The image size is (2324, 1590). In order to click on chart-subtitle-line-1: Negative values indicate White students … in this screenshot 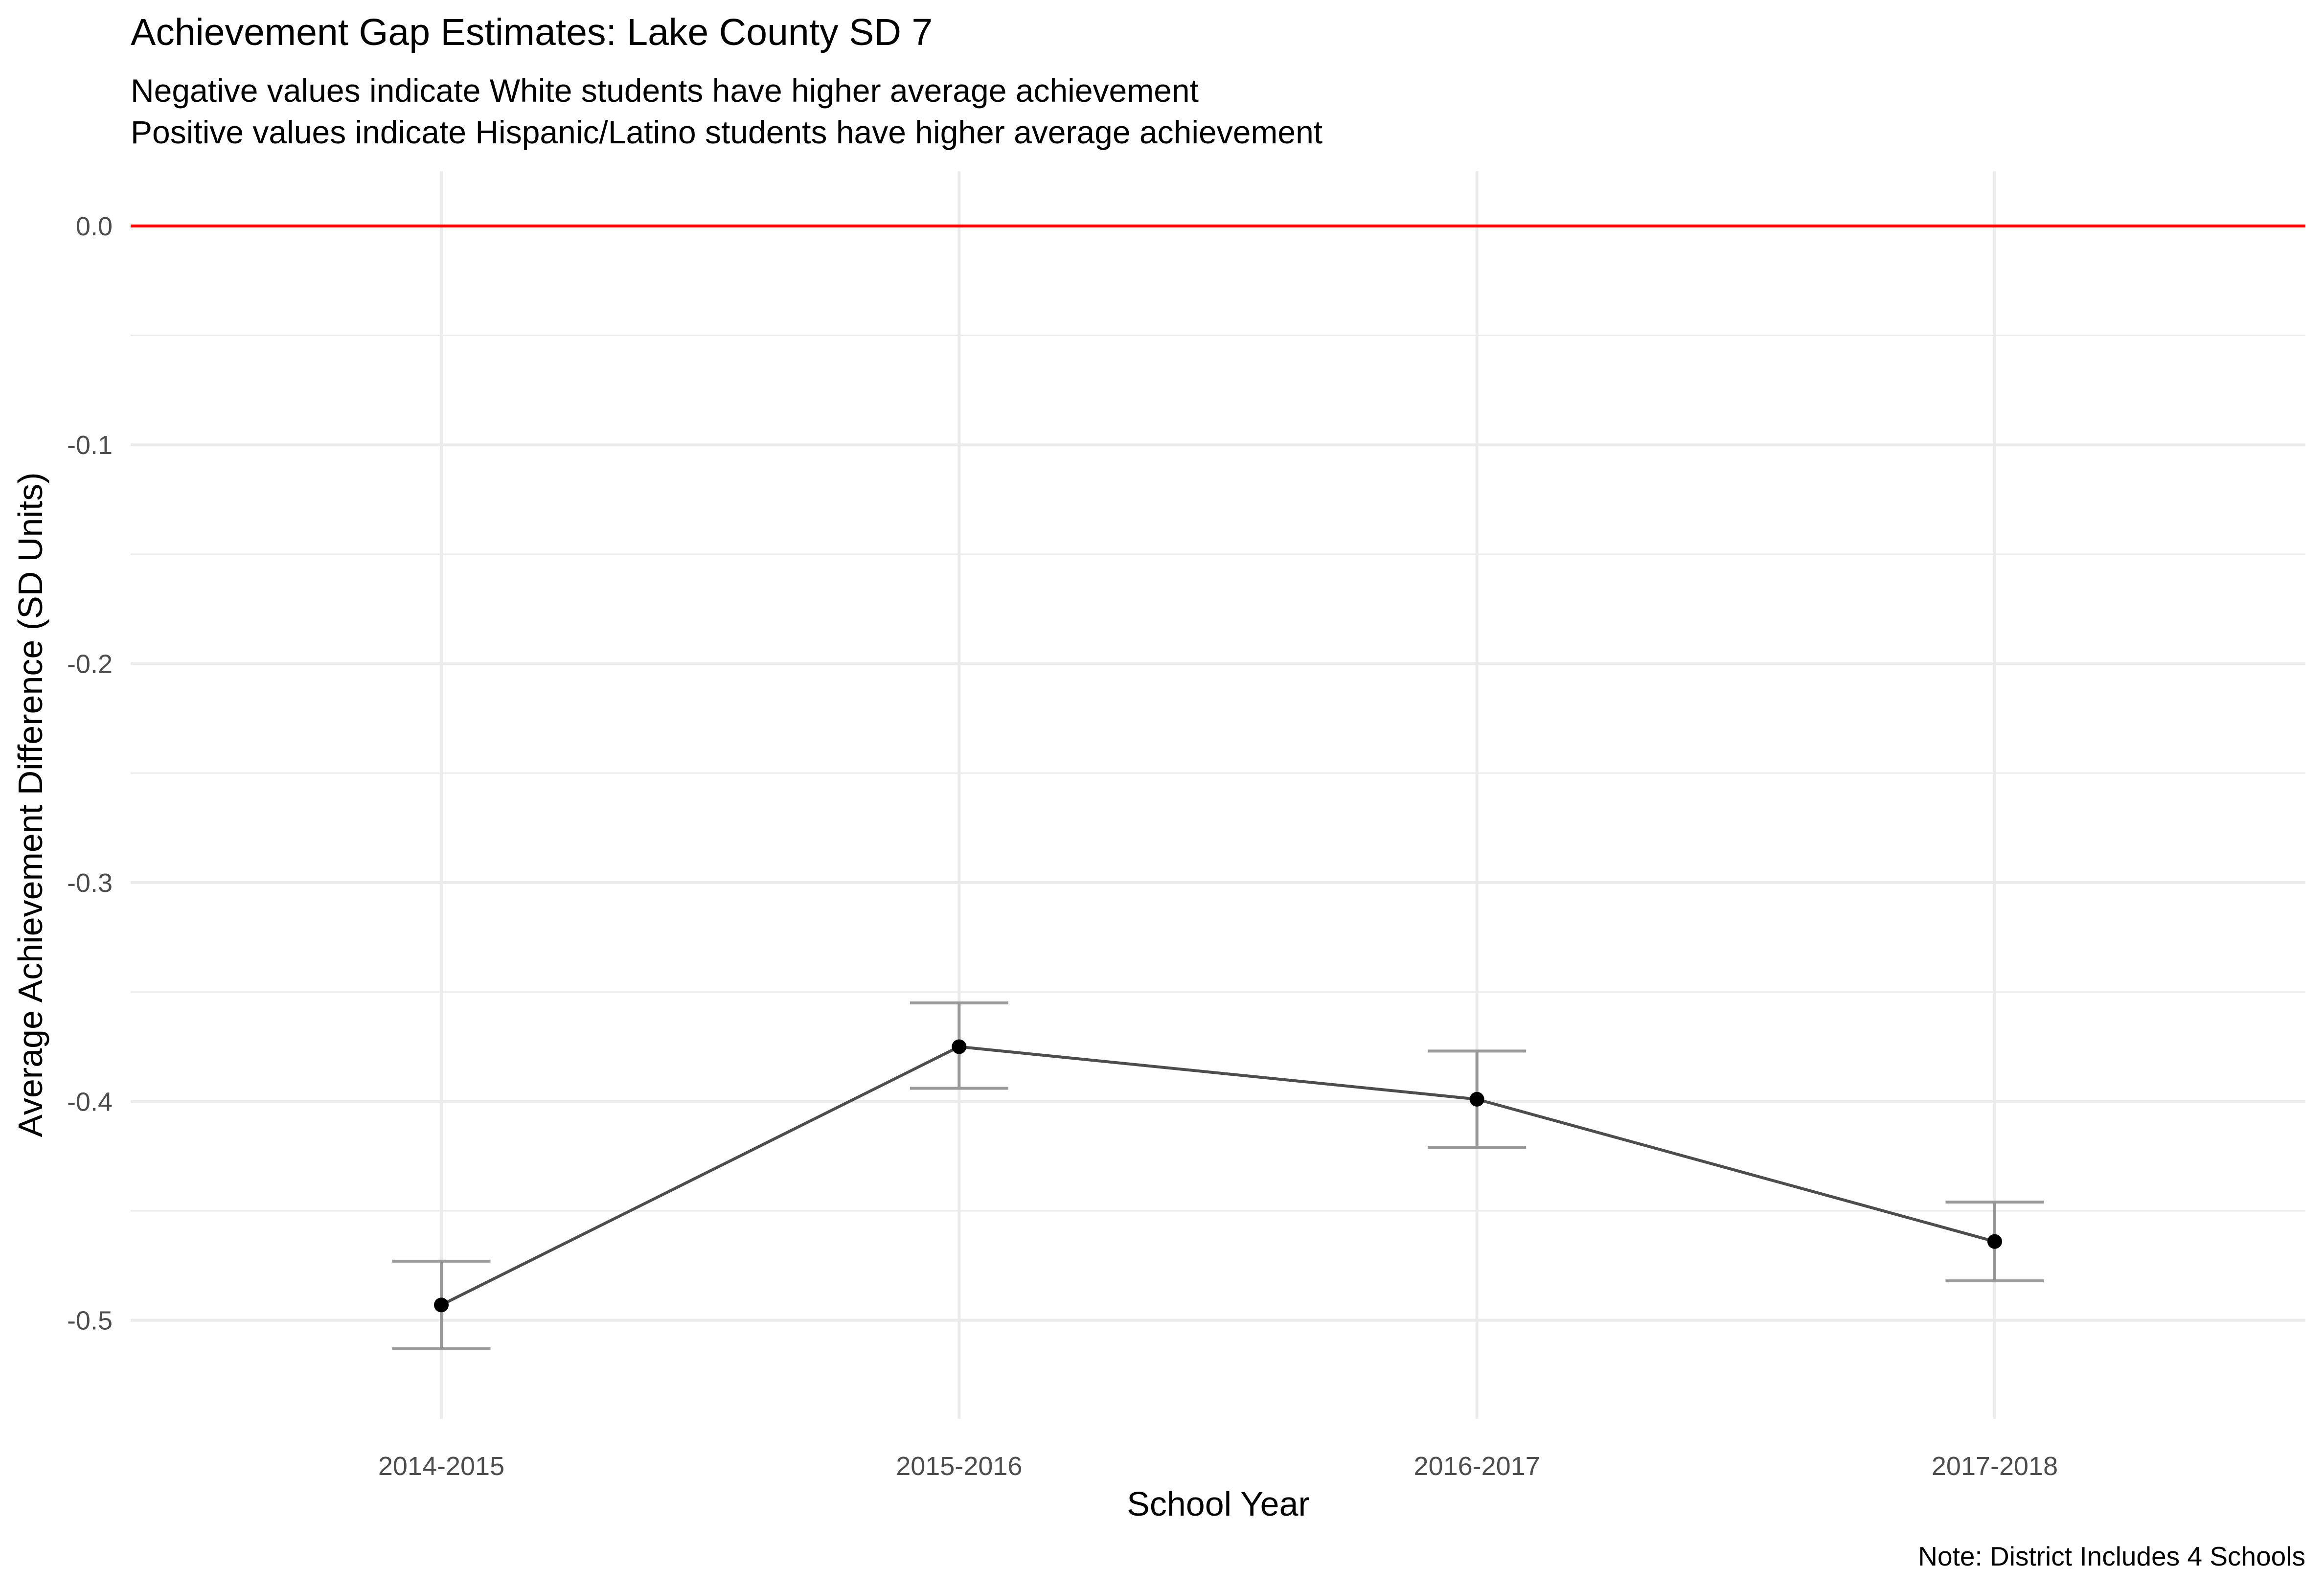, I will do `click(665, 91)`.